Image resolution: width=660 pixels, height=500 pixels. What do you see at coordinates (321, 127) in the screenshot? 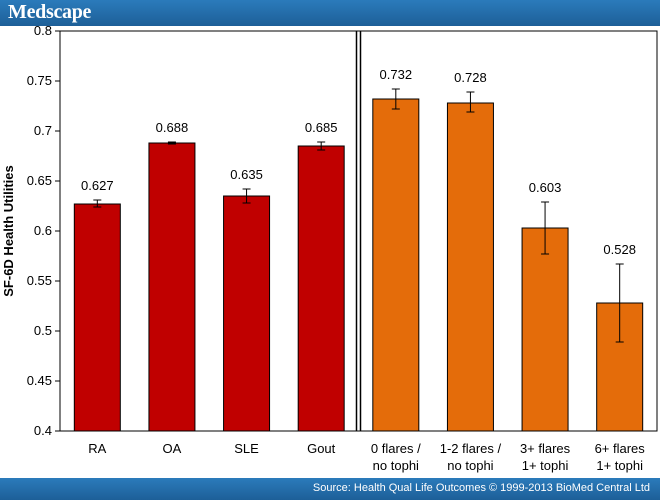
I see `data-label: 0.685` at bounding box center [321, 127].